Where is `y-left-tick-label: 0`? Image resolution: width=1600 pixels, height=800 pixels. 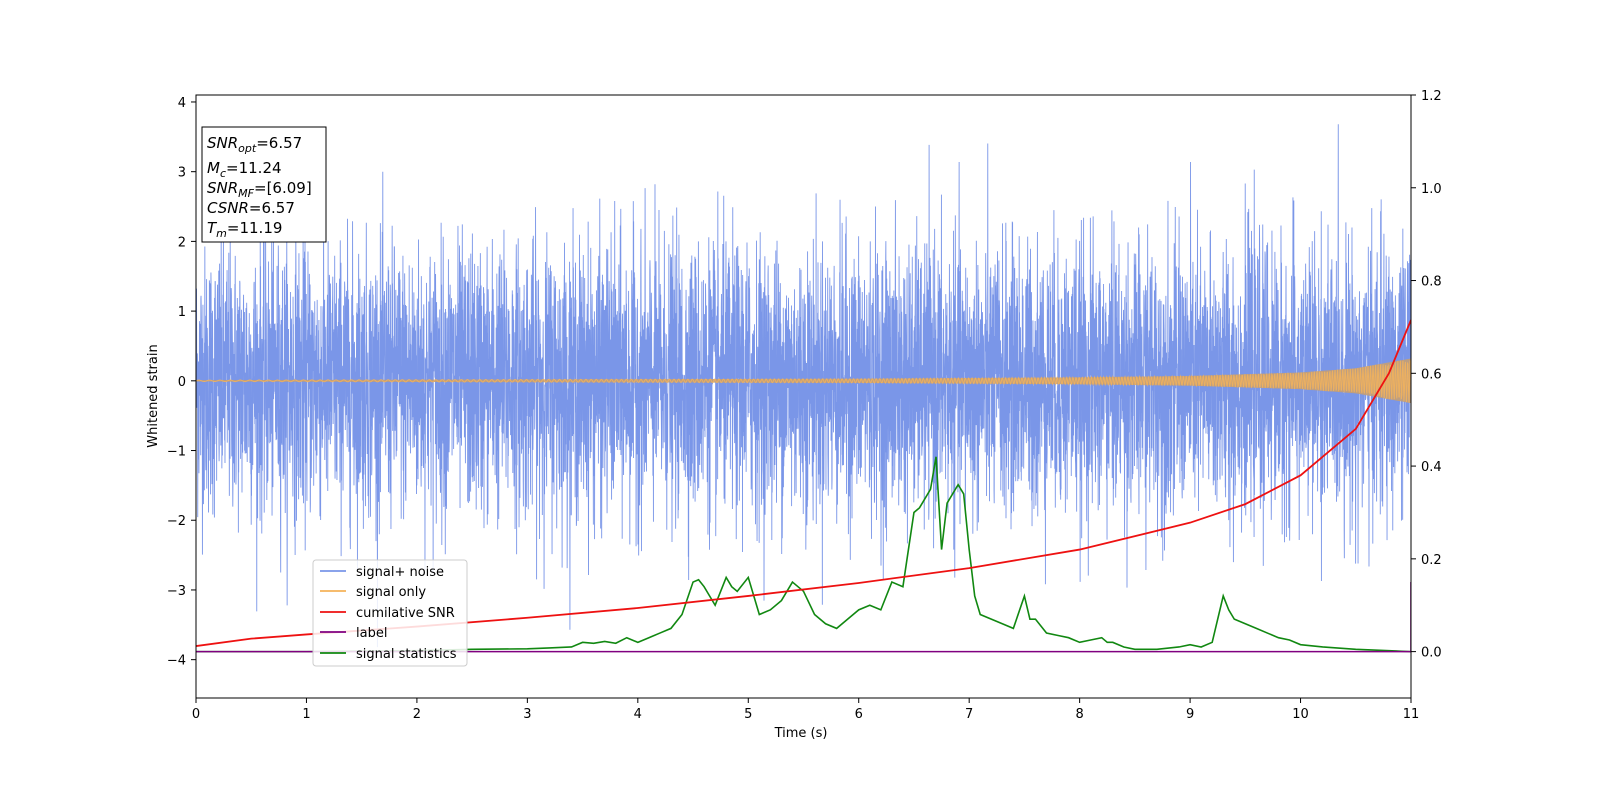 y-left-tick-label: 0 is located at coordinates (182, 382).